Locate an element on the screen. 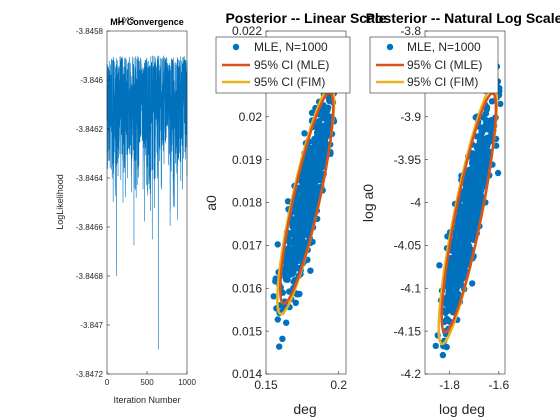 The width and height of the screenshot is (560, 420). x-tick-label: 0.2 is located at coordinates (338, 385).